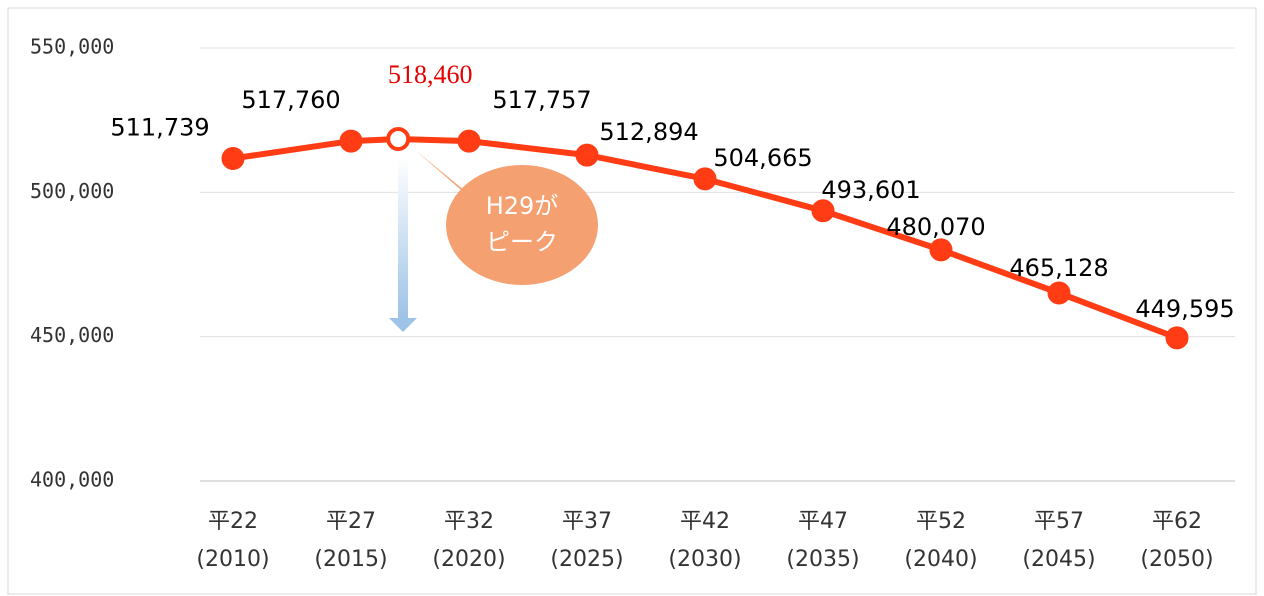 This screenshot has height=596, width=1264. Describe the element at coordinates (430, 74) in the screenshot. I see `data-label: 518,460` at that location.